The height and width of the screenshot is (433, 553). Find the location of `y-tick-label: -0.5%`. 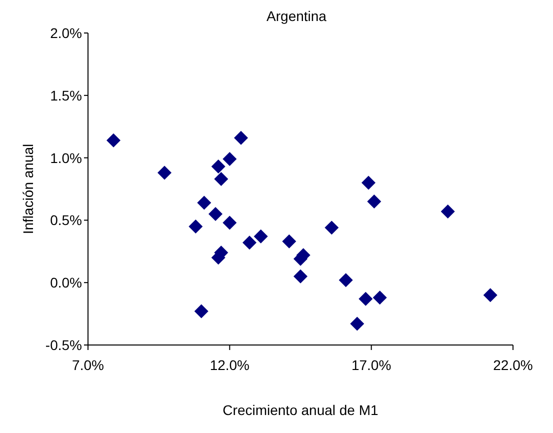

y-tick-label: -0.5% is located at coordinates (63, 344).